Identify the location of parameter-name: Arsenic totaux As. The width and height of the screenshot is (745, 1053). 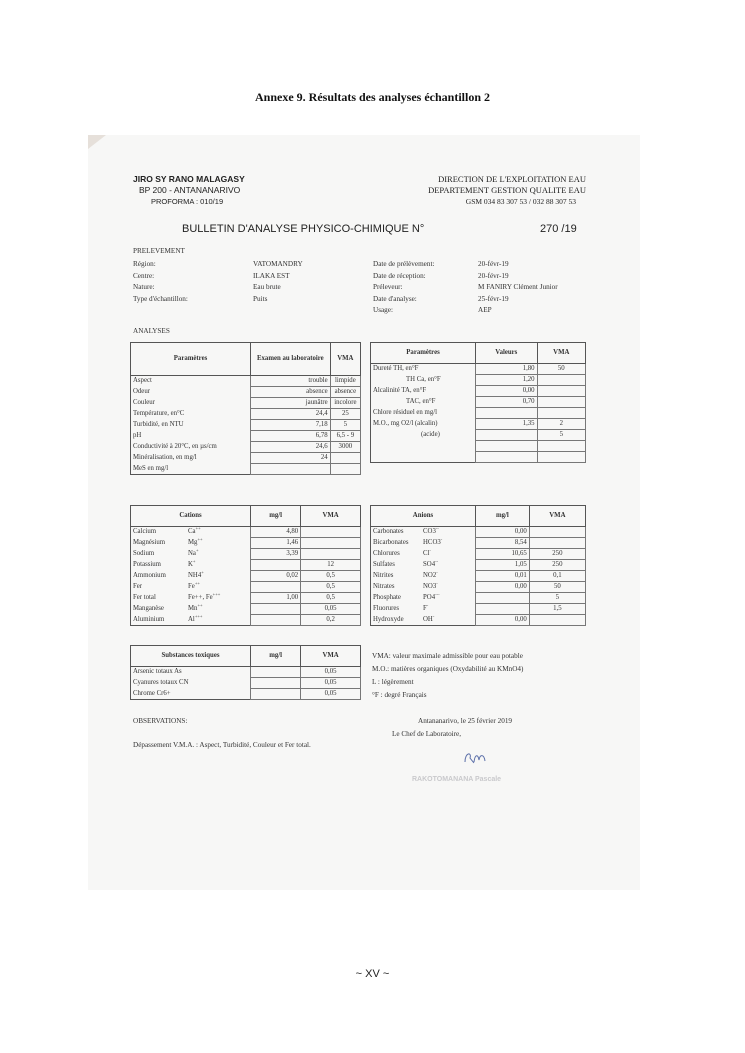
(157, 672).